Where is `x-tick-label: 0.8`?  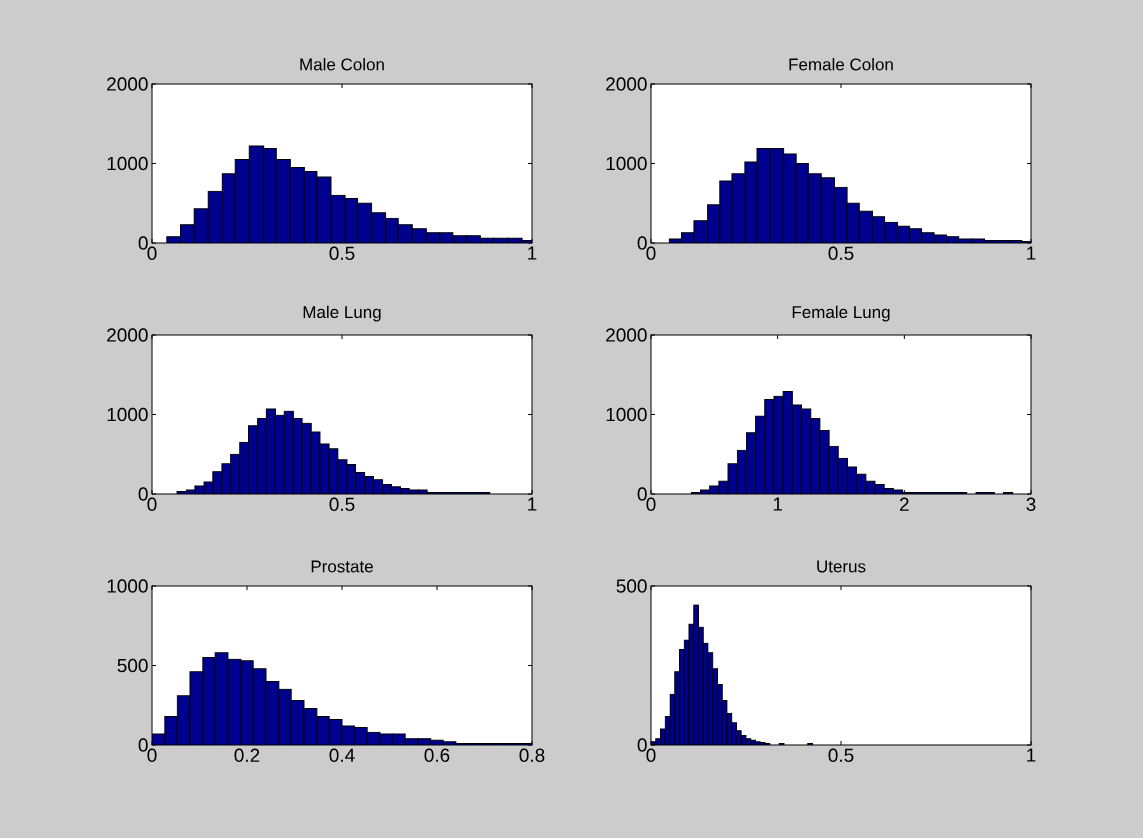 x-tick-label: 0.8 is located at coordinates (532, 755).